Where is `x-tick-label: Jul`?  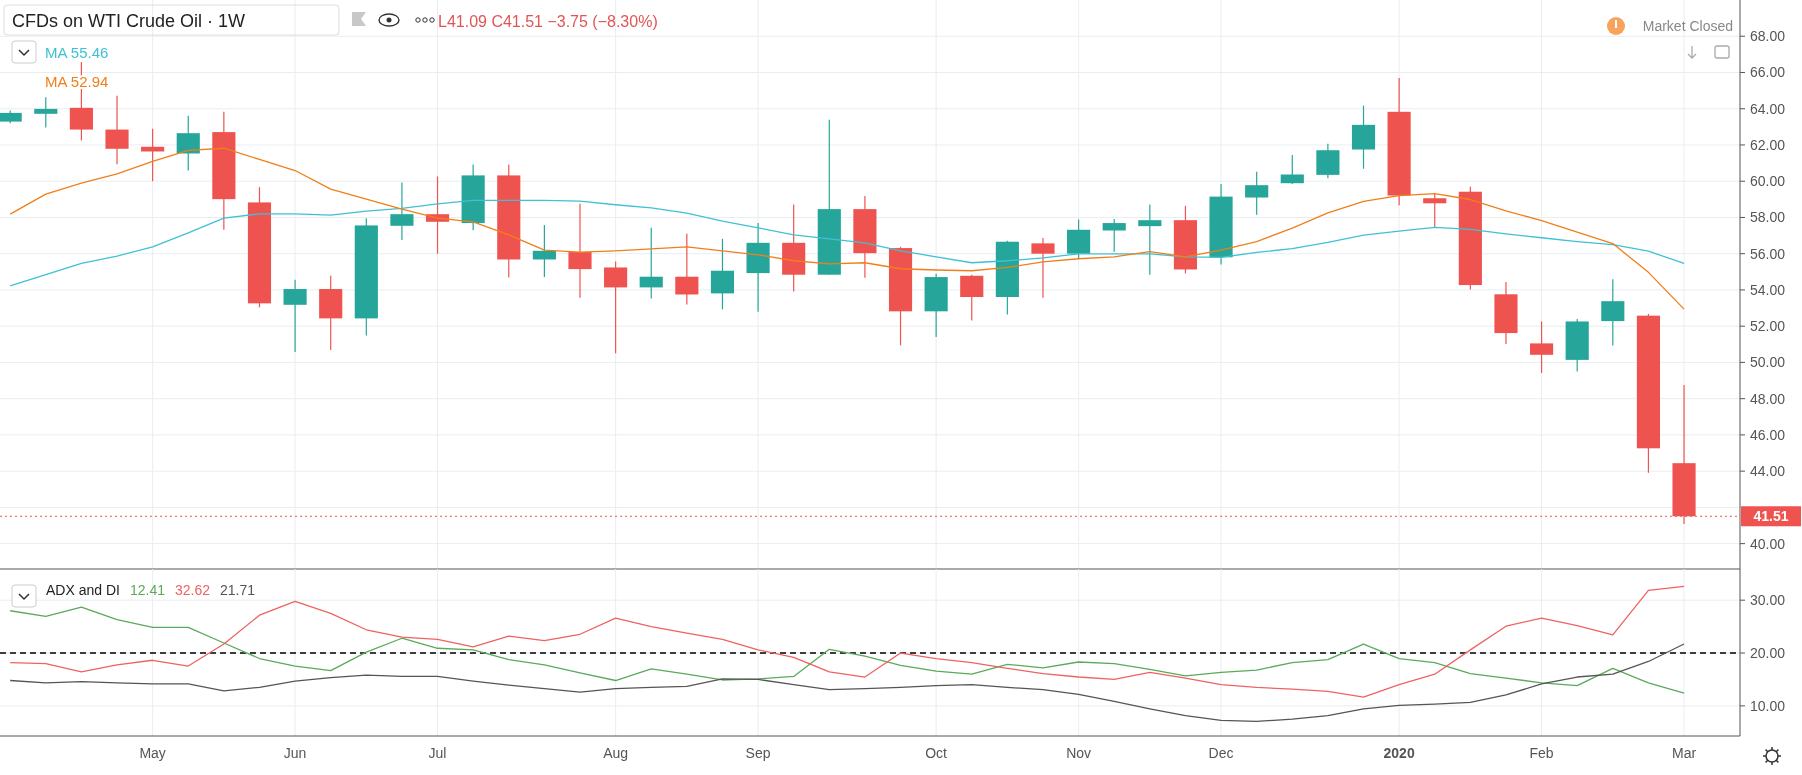
x-tick-label: Jul is located at coordinates (437, 753).